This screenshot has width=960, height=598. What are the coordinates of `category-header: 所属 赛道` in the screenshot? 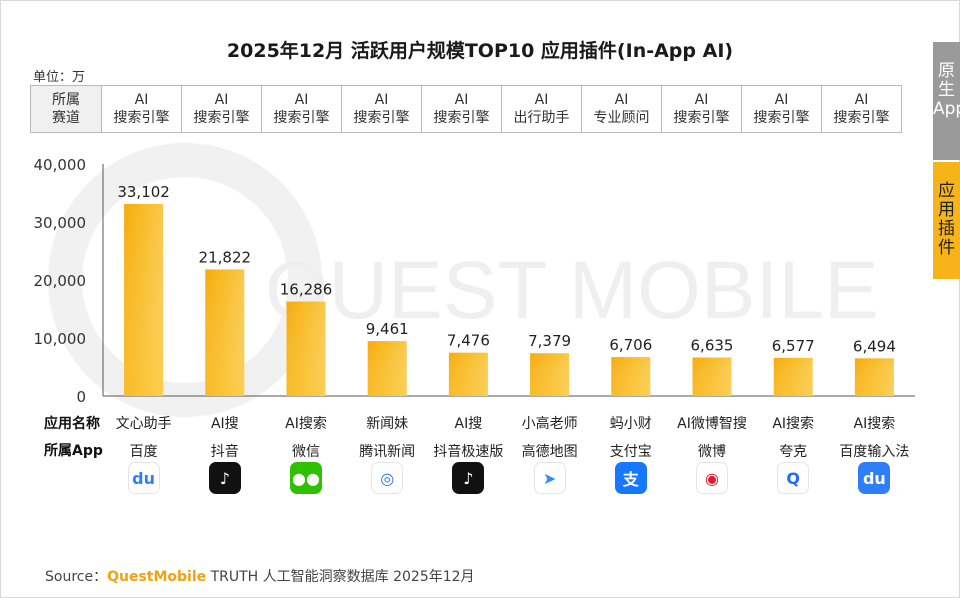 It's located at (66, 109).